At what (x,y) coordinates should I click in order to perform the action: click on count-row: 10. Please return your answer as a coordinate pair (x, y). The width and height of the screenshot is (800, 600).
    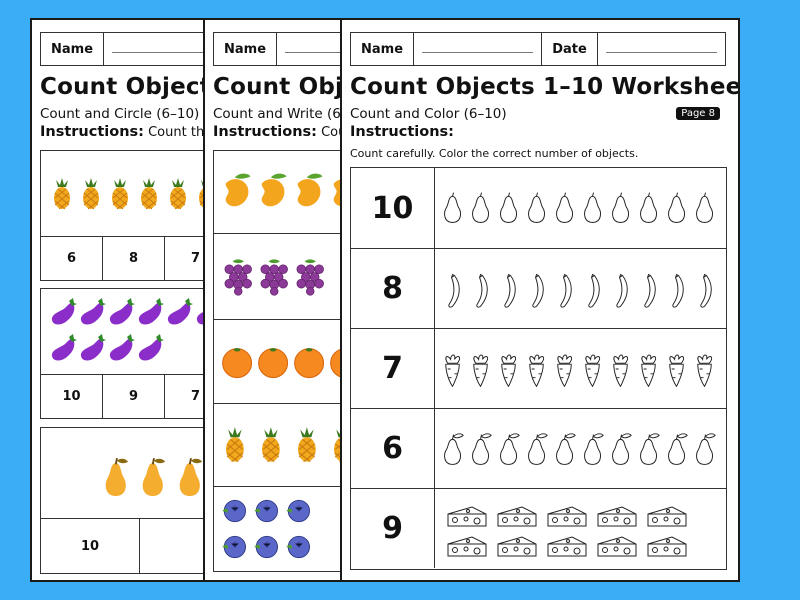
    Looking at the image, I should click on (538, 208).